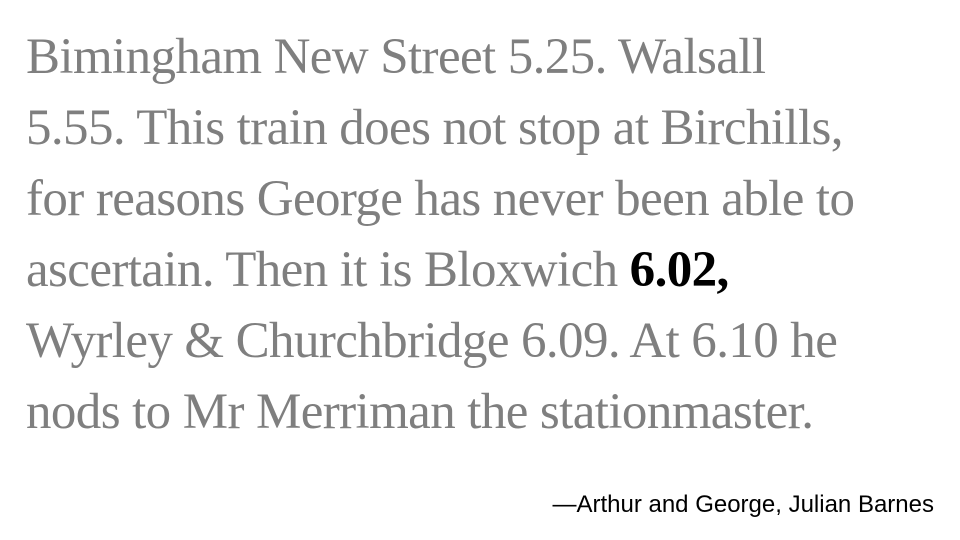 This screenshot has width=960, height=540. I want to click on quote-line-4: ascertain. Then it is Bloxwich 6.02,, so click(486, 270).